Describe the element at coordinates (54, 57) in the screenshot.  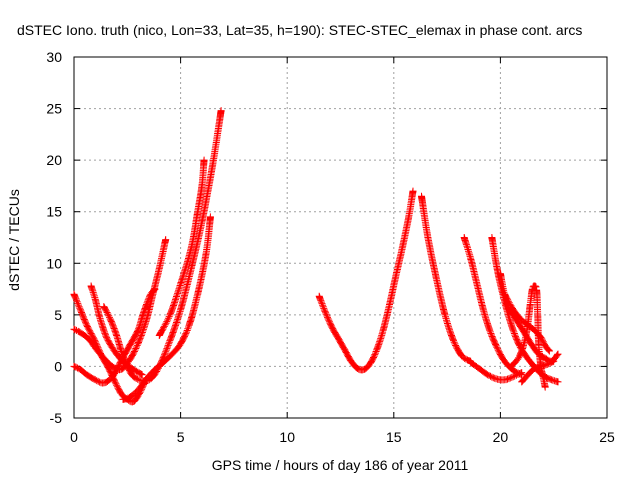
I see `y-tick-label: 30` at that location.